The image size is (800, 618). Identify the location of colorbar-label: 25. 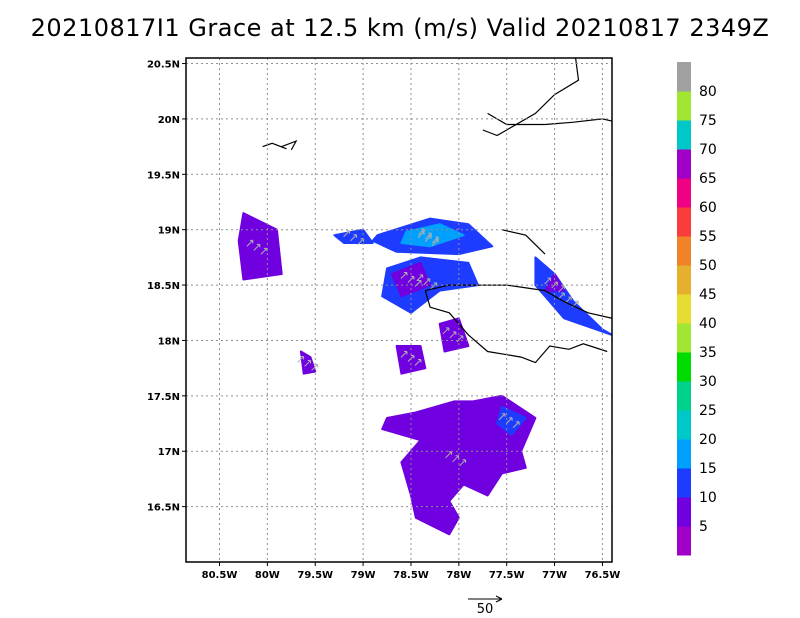
(708, 411).